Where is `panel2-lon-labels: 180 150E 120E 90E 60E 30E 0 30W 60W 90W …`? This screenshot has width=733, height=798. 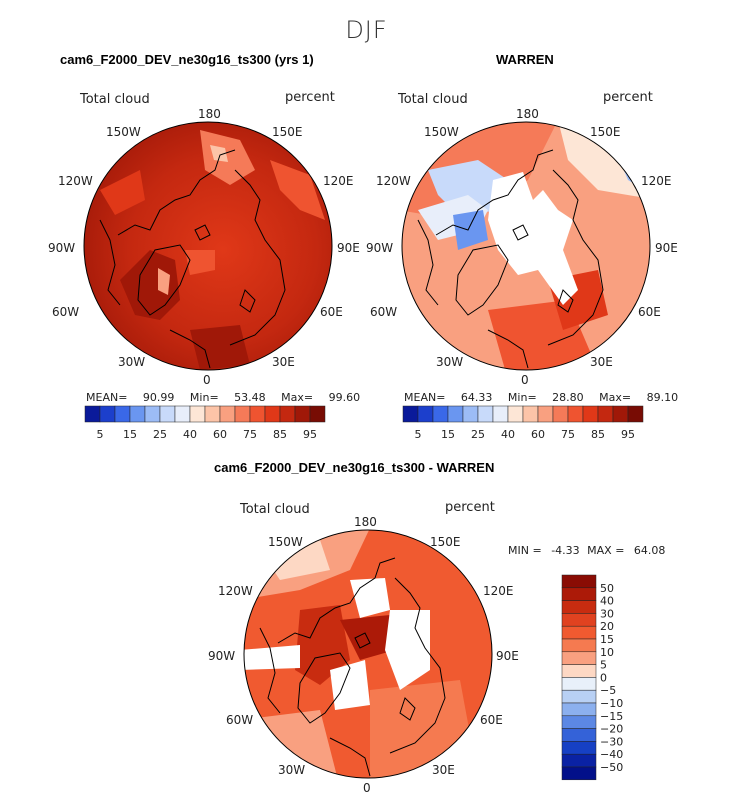
panel2-lon-labels: 180 150E 120E 90E 60E 30E 0 30W 60W 90W … is located at coordinates (522, 247).